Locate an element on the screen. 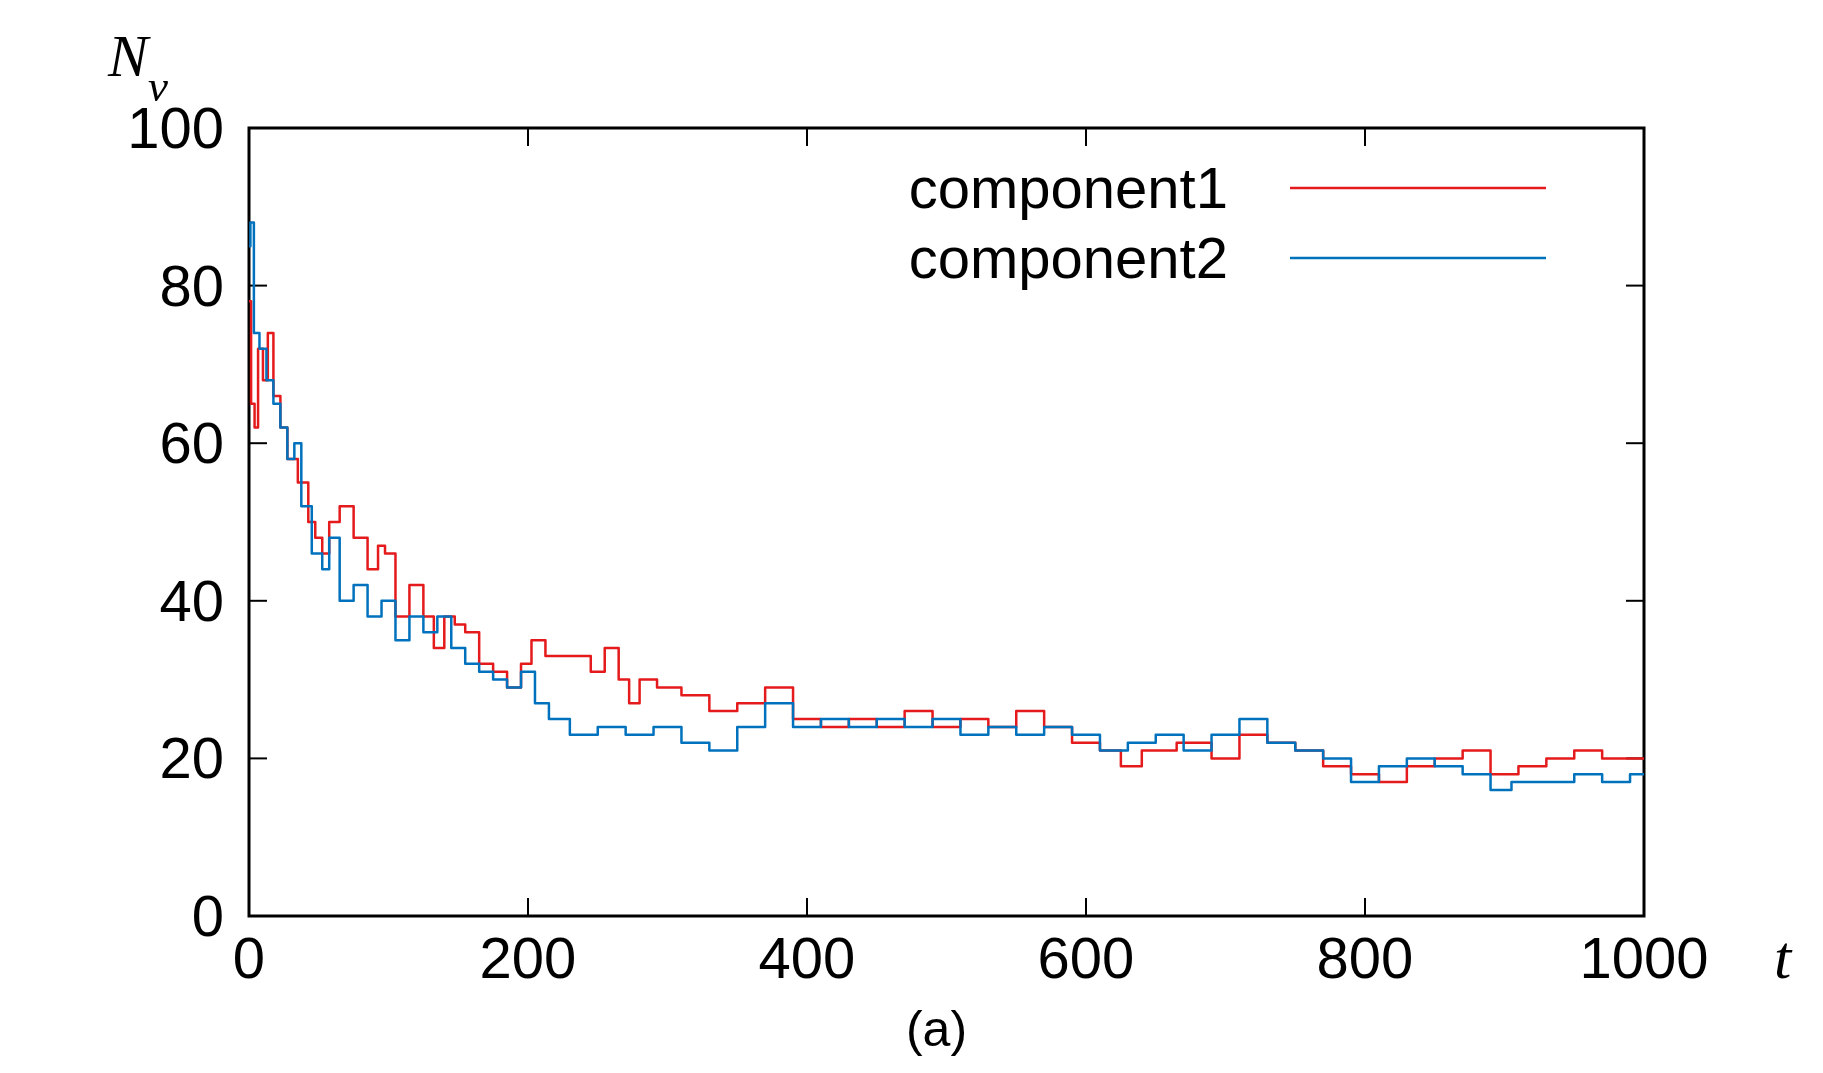 The height and width of the screenshot is (1073, 1823). x-tick-label: 200 is located at coordinates (528, 957).